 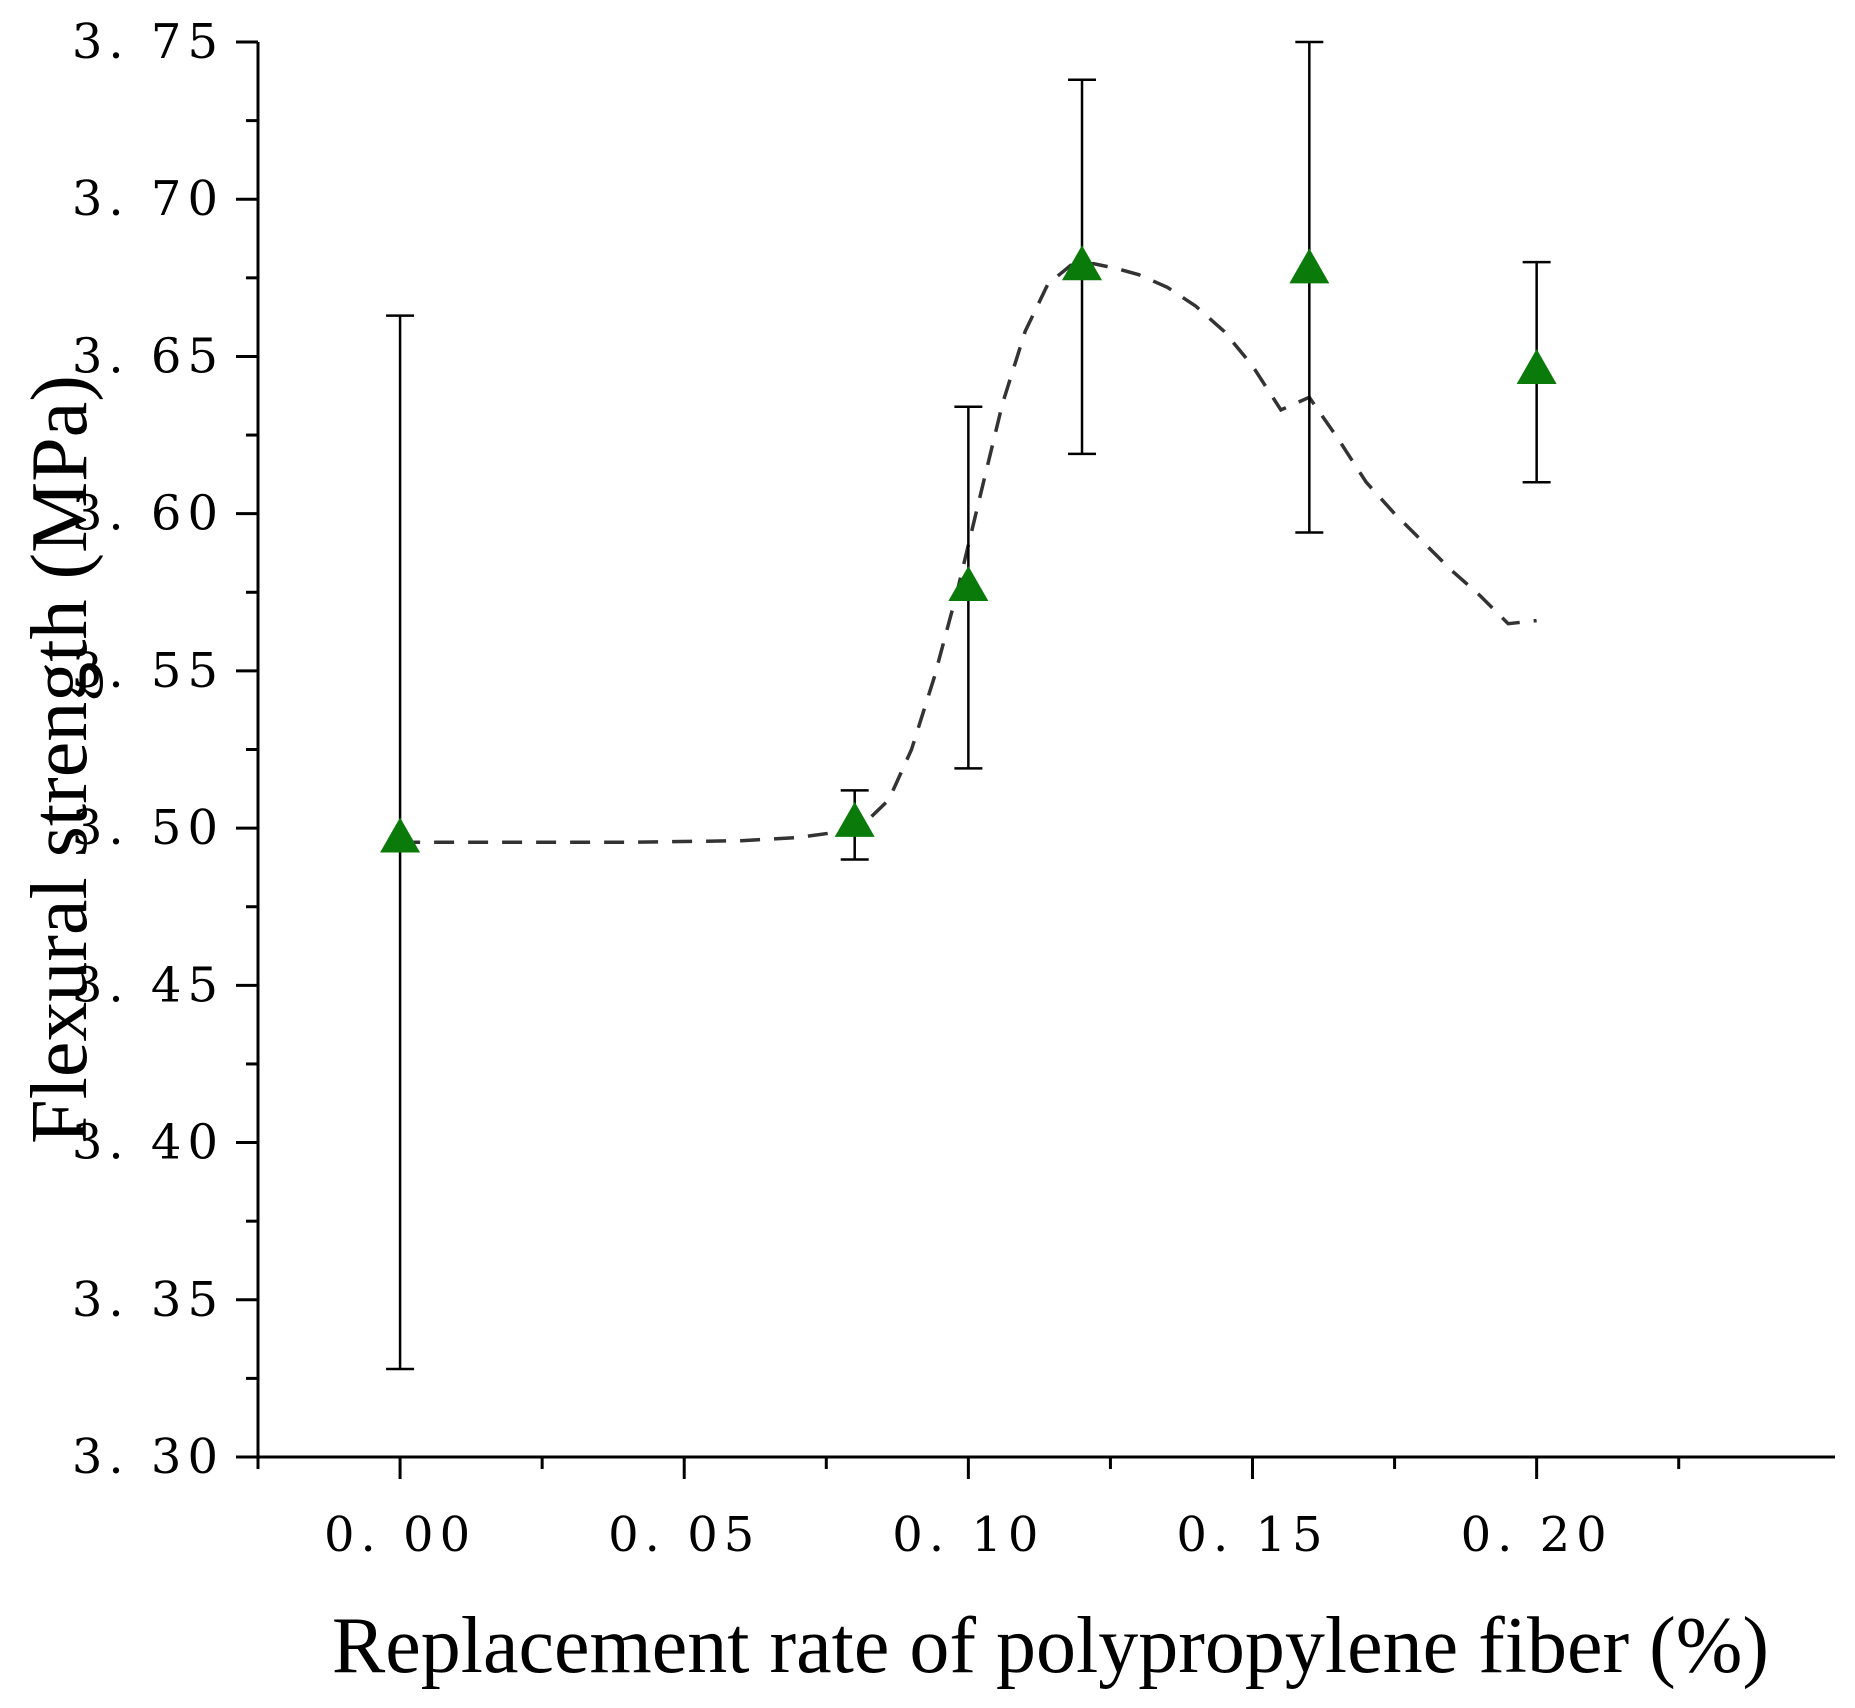 I want to click on y-tick-label: 3. 45, so click(x=148, y=985).